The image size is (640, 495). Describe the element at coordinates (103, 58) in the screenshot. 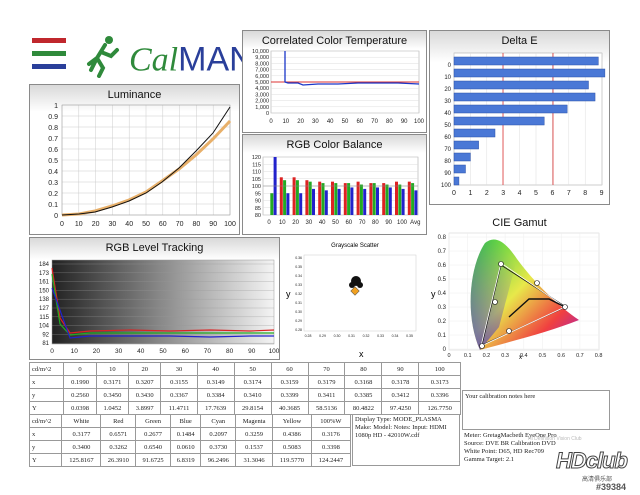

I see `runner-icon` at that location.